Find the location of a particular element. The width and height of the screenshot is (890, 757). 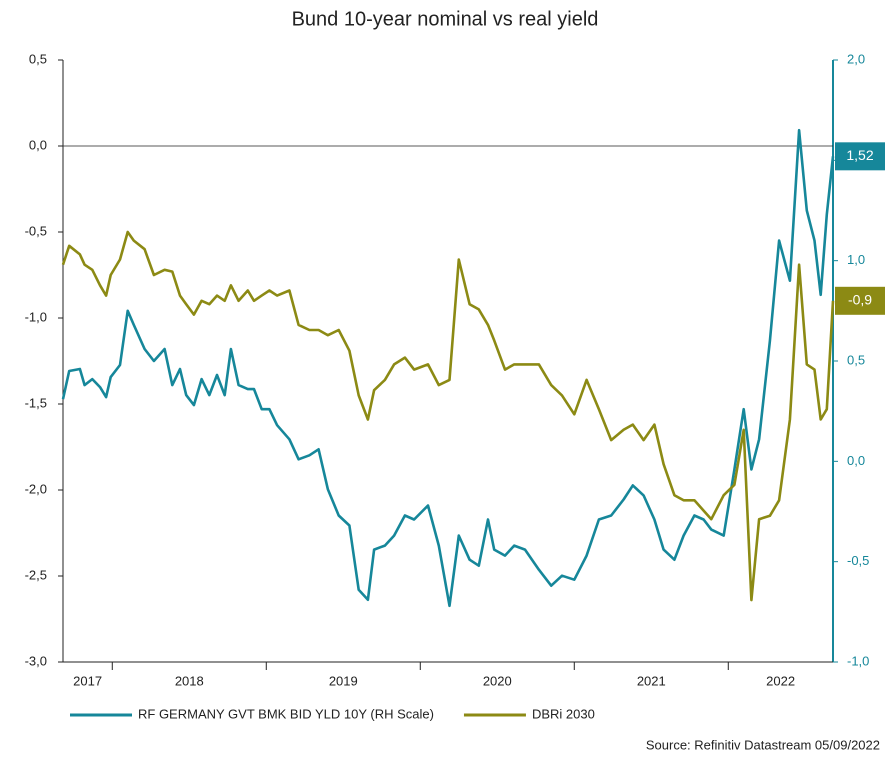

y-tick-label: -0,5 is located at coordinates (36, 230).